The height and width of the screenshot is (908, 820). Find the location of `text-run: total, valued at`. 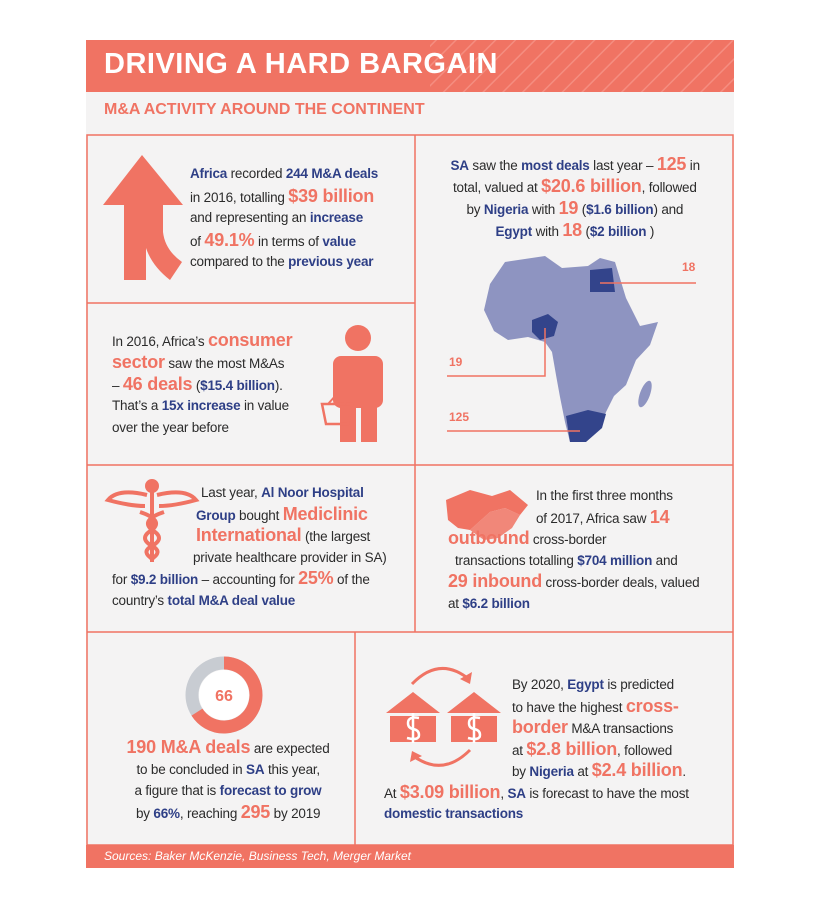

text-run: total, valued at is located at coordinates (497, 187).